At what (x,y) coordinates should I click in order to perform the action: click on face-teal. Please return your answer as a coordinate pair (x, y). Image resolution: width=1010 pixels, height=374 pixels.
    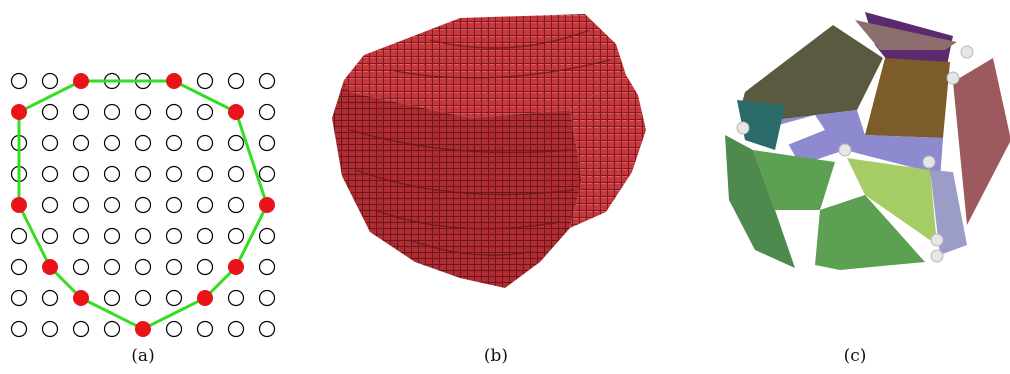
    Looking at the image, I should click on (761, 125).